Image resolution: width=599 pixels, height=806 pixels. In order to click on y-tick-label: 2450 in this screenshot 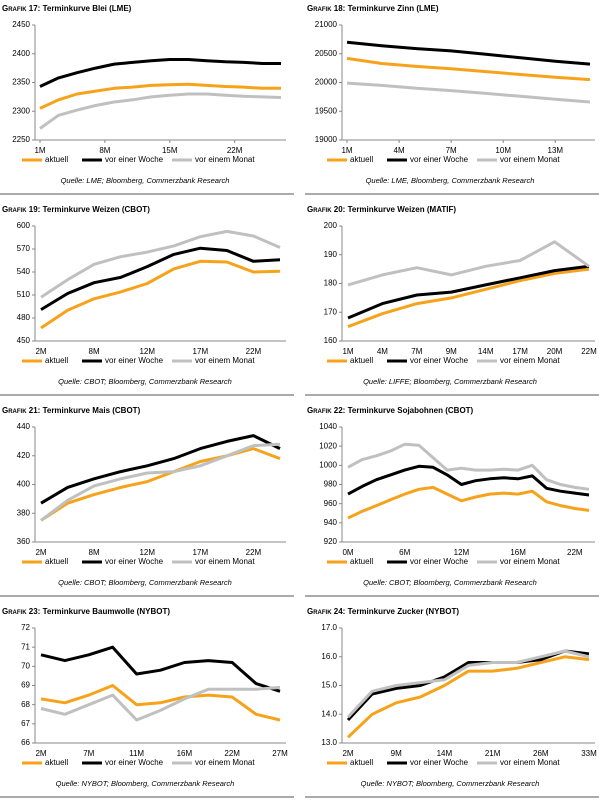, I will do `click(21, 24)`.